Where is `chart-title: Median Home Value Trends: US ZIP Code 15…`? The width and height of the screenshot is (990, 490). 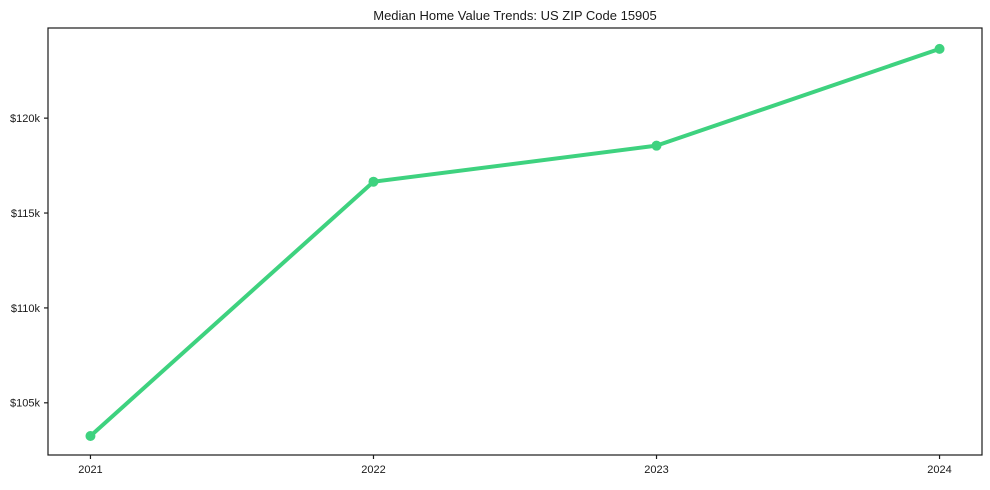 chart-title: Median Home Value Trends: US ZIP Code 15… is located at coordinates (515, 15).